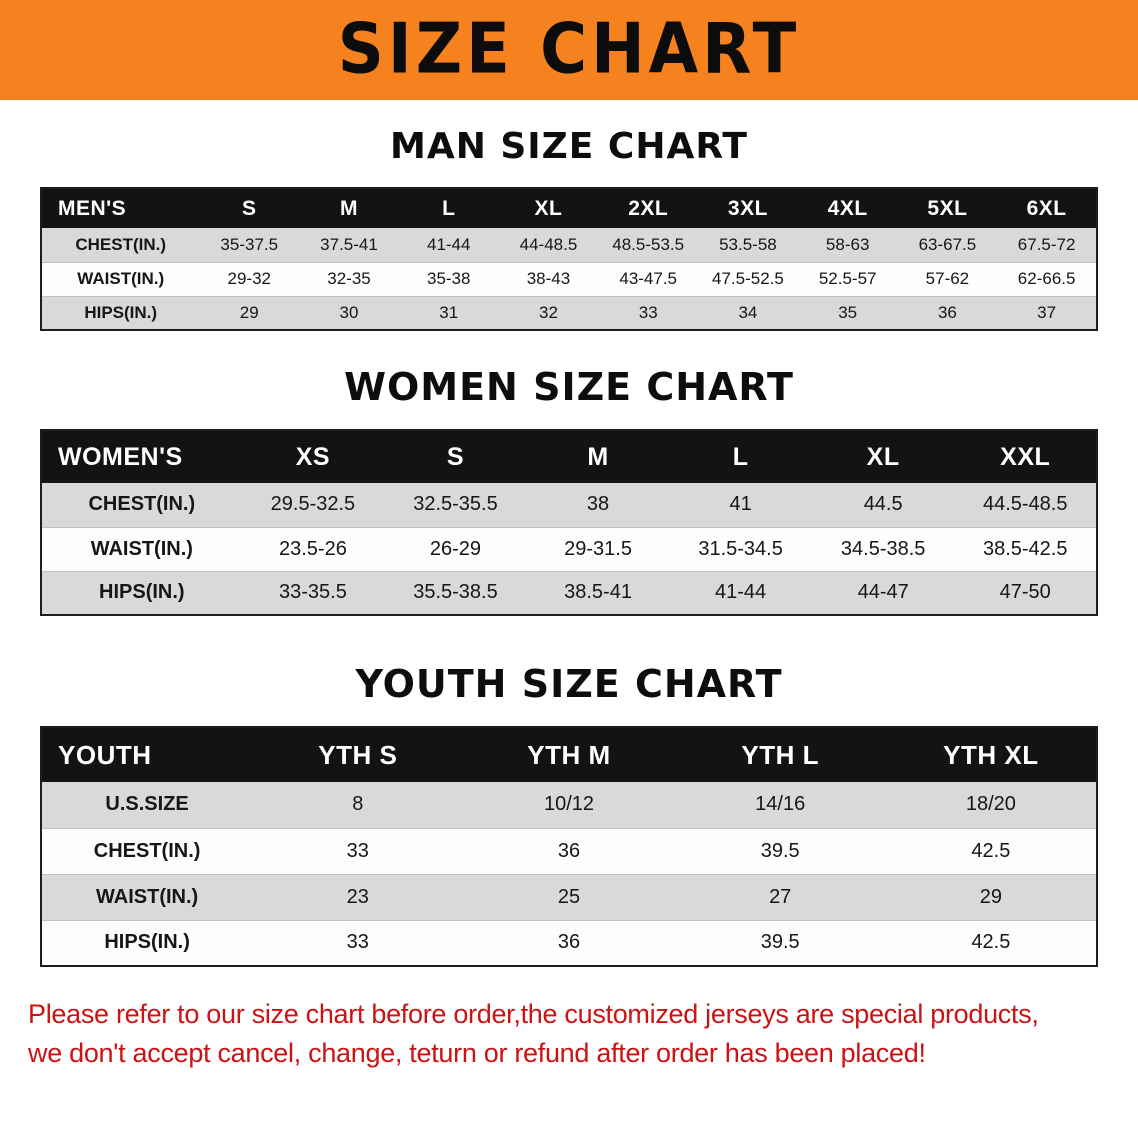 The width and height of the screenshot is (1138, 1132). What do you see at coordinates (548, 278) in the screenshot?
I see `size-value-cell: 38-43` at bounding box center [548, 278].